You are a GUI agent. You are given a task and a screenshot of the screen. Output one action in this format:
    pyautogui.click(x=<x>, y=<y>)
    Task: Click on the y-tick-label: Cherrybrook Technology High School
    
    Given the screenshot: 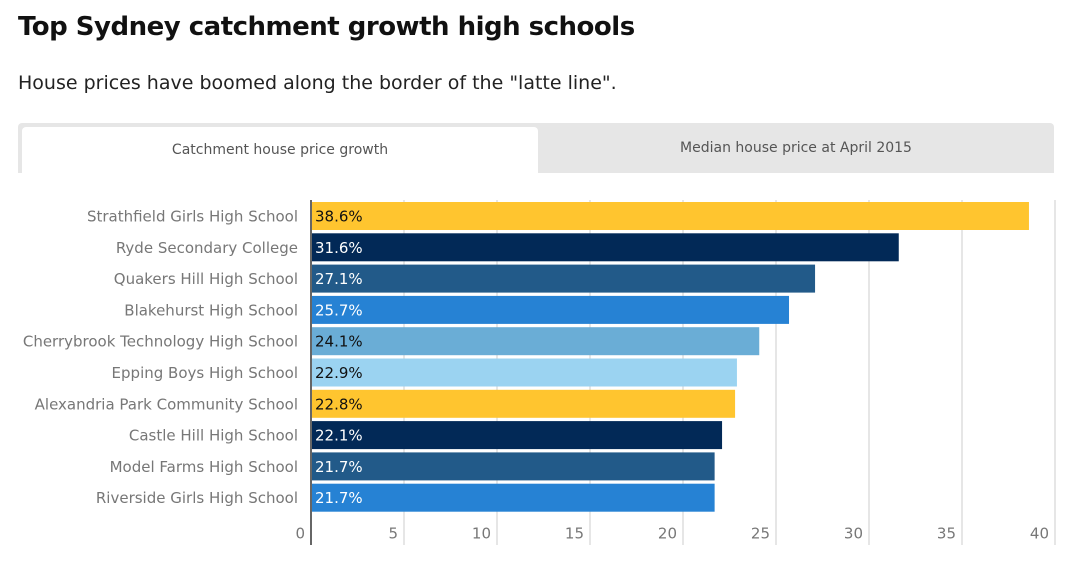 What is the action you would take?
    pyautogui.click(x=160, y=342)
    